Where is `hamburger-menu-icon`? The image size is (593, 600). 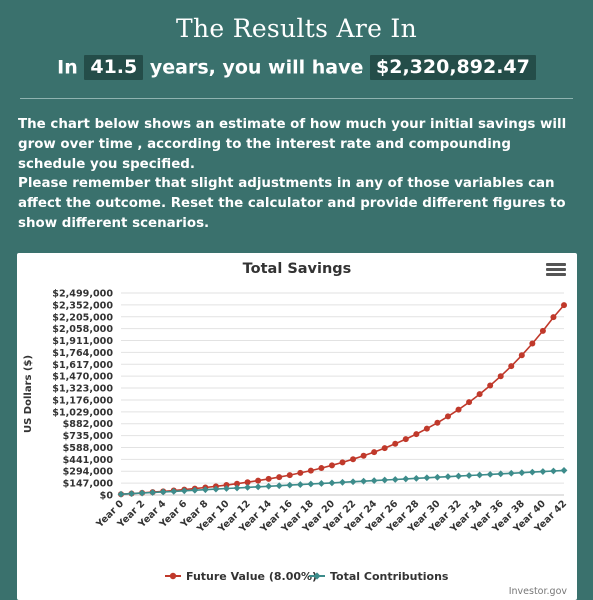
hamburger-menu-icon is located at coordinates (556, 270).